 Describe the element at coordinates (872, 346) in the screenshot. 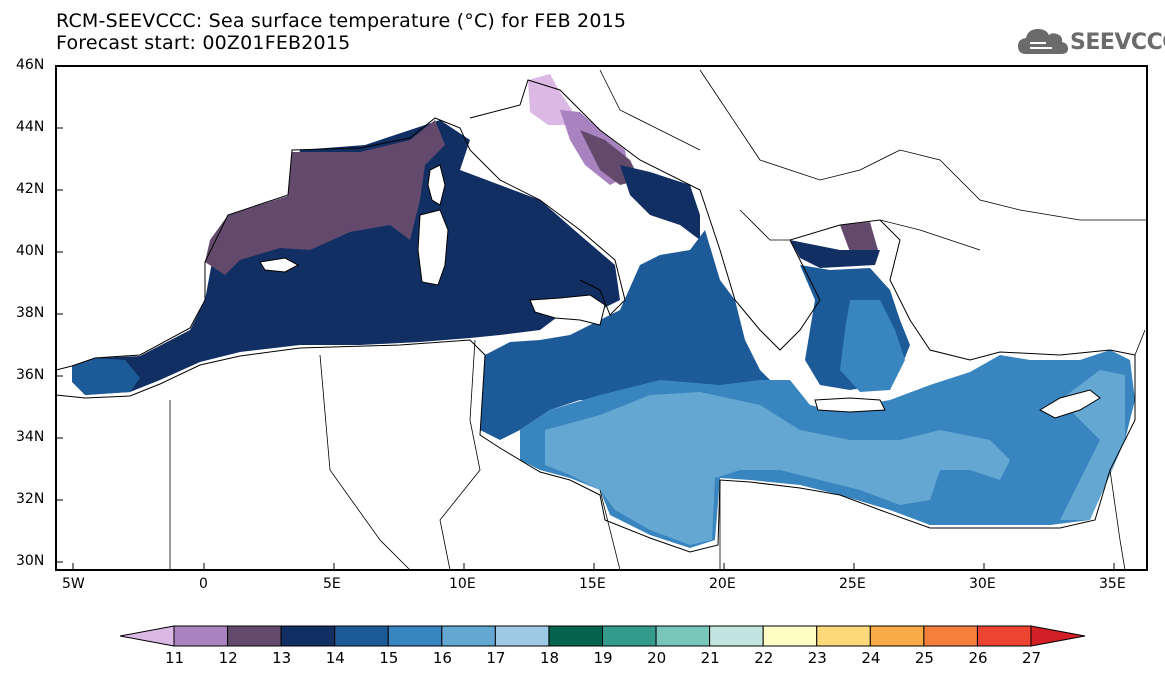

I see `sst-region-aegean-east` at that location.